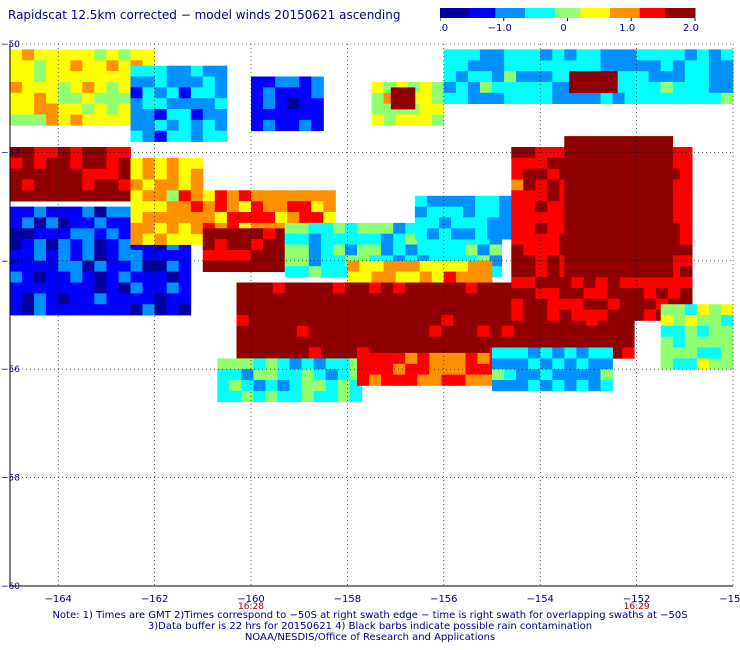 Image resolution: width=740 pixels, height=650 pixels. Describe the element at coordinates (10, 370) in the screenshot. I see `y-tick-label: −56` at that location.